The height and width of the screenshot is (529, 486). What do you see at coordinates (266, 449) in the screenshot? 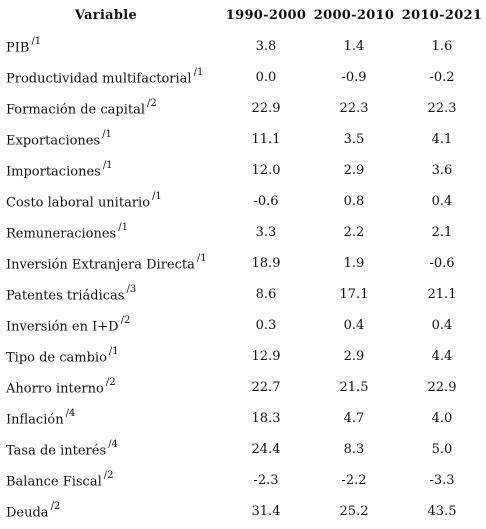
I see `row-value-period-1: 24.4` at bounding box center [266, 449].